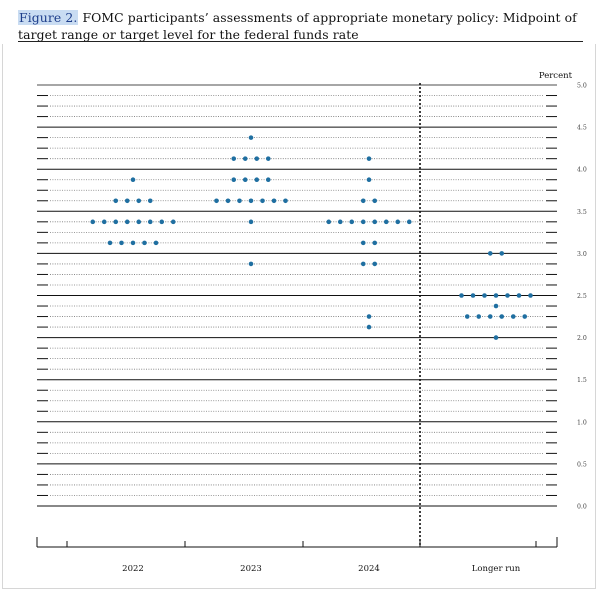 Image resolution: width=600 pixels, height=591 pixels. I want to click on y-tick-label: 2.0, so click(582, 338).